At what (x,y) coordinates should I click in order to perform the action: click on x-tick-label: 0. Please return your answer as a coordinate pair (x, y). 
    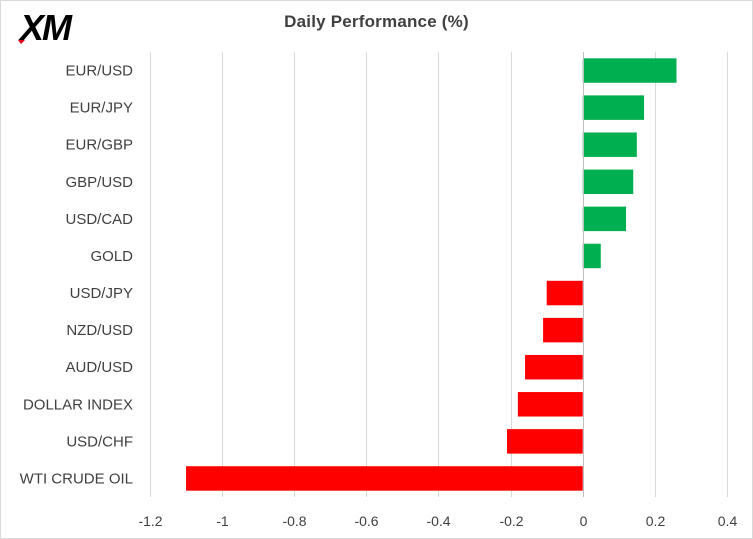
    Looking at the image, I should click on (584, 521).